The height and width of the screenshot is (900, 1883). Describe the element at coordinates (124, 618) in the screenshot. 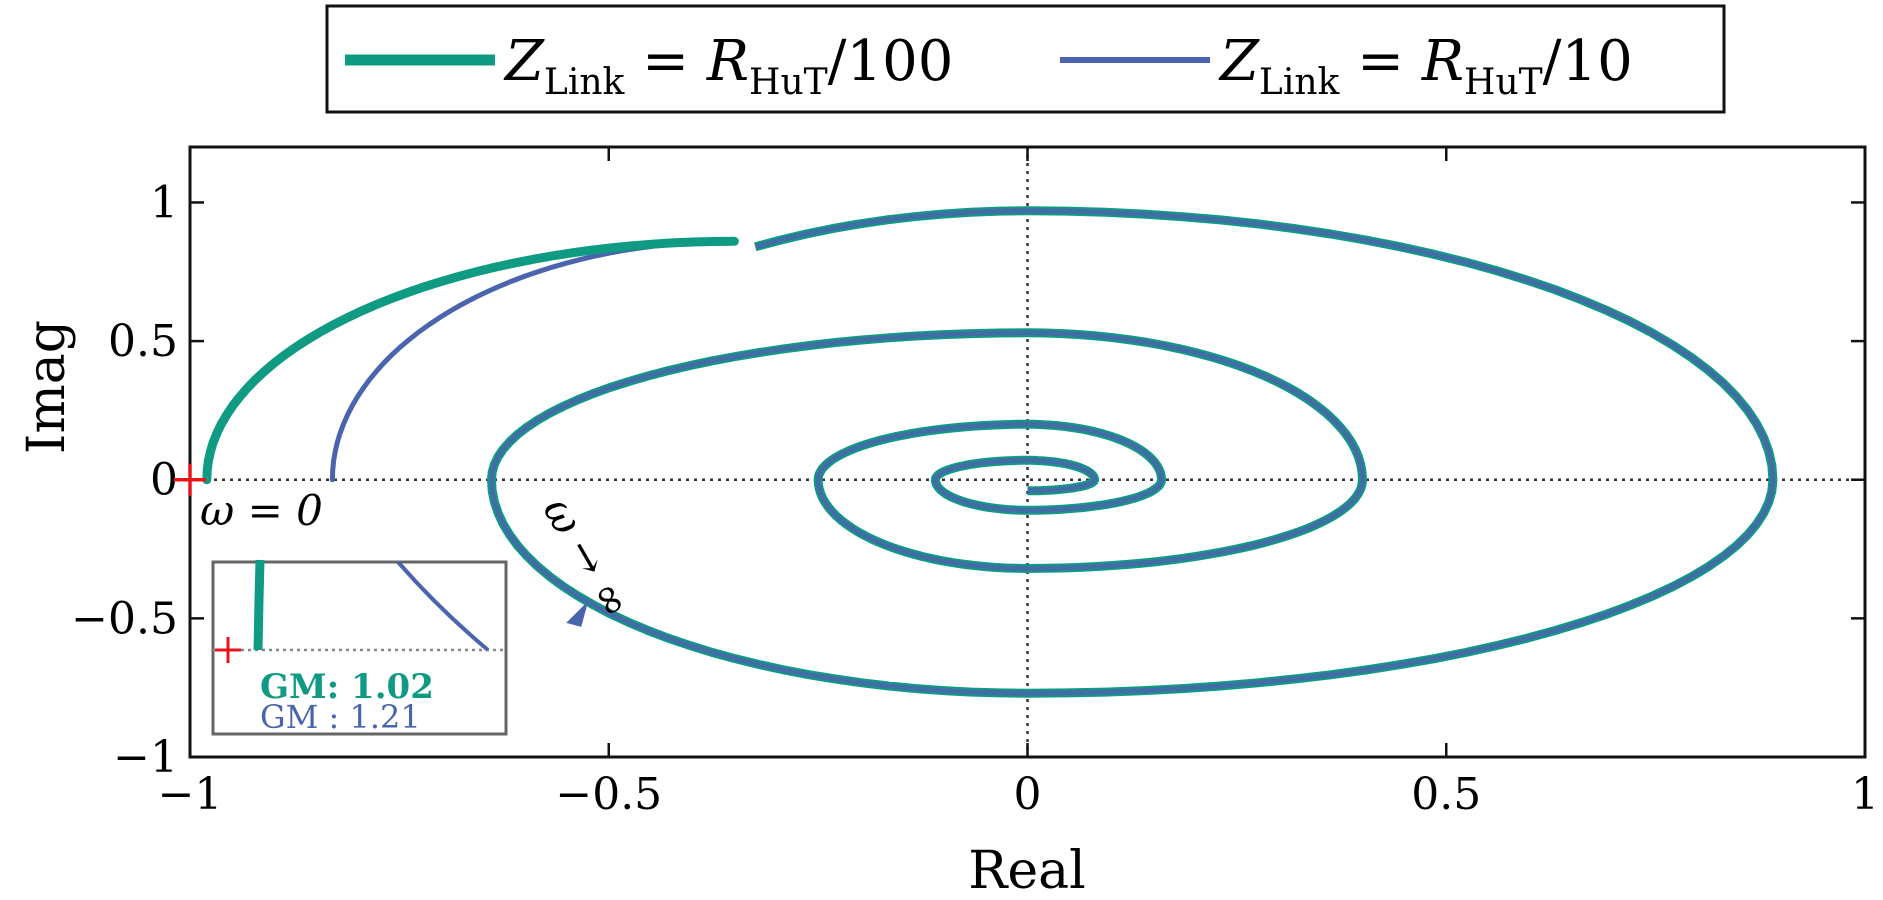

I see `y-tick-label: −0.5` at that location.